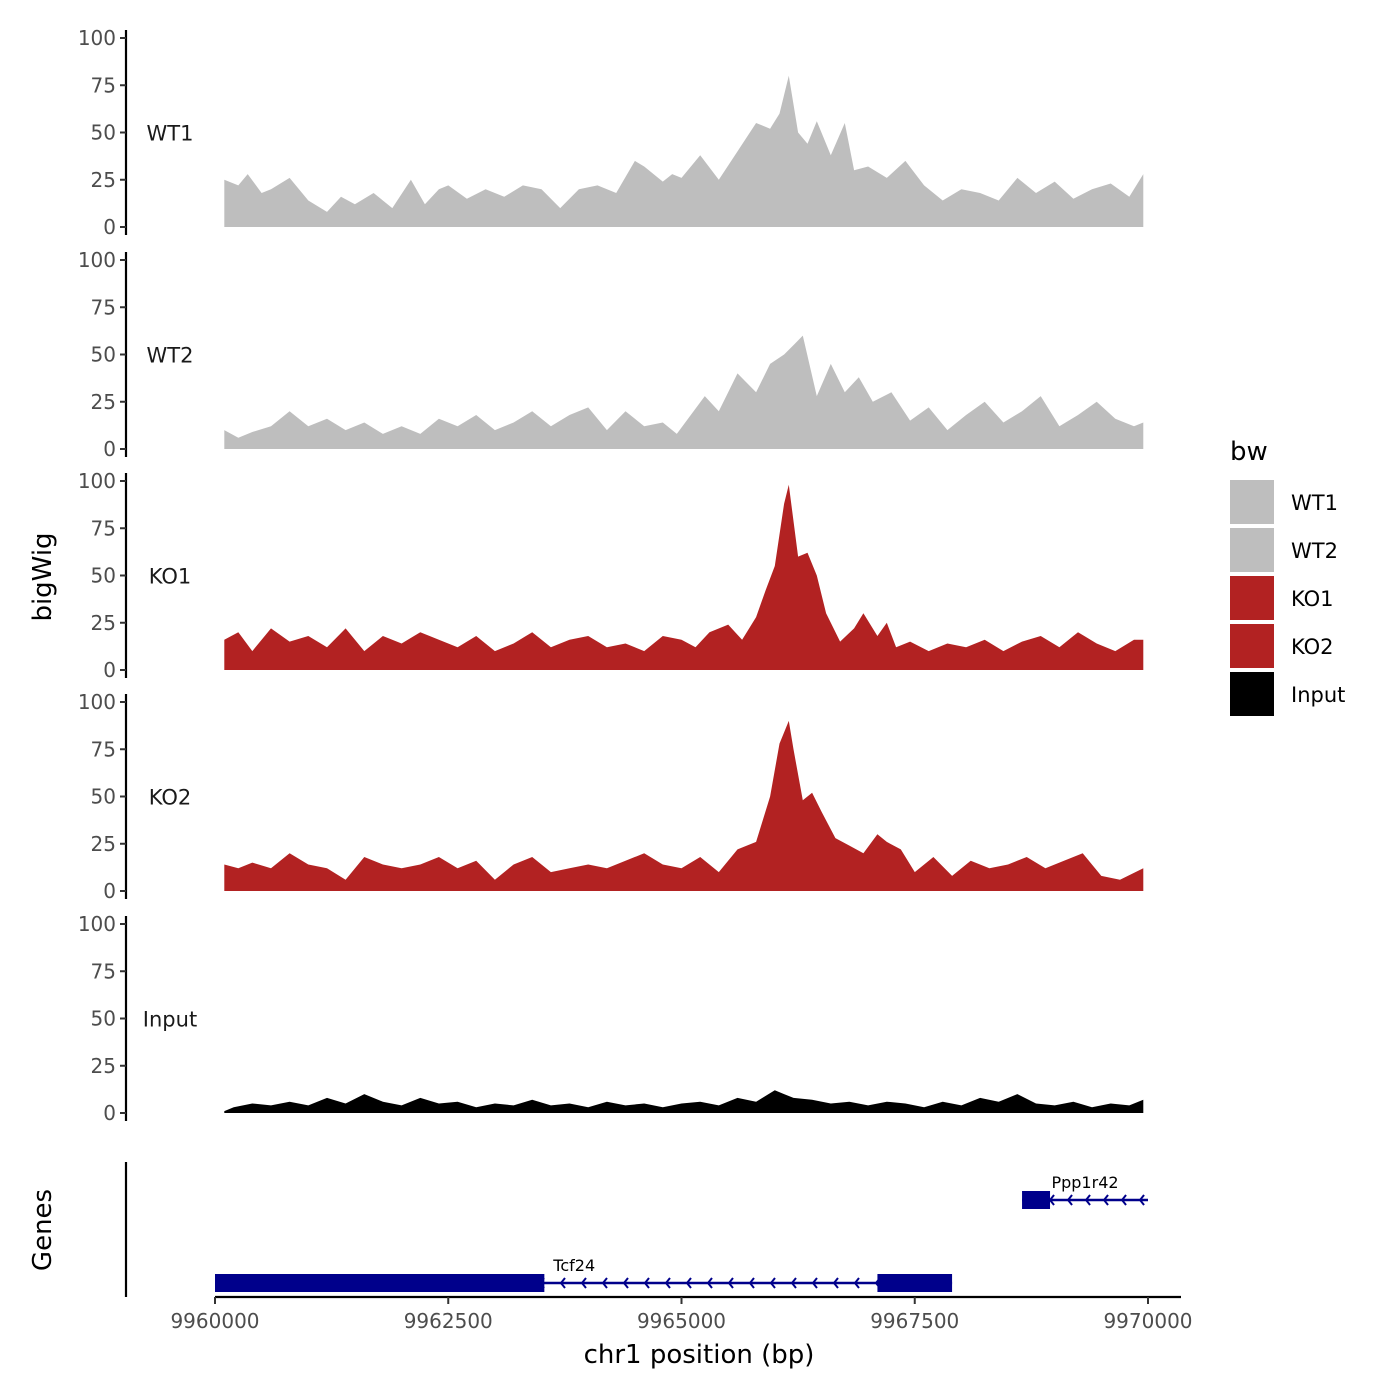  What do you see at coordinates (681, 1321) in the screenshot?
I see `x-tick-label: 9965000` at bounding box center [681, 1321].